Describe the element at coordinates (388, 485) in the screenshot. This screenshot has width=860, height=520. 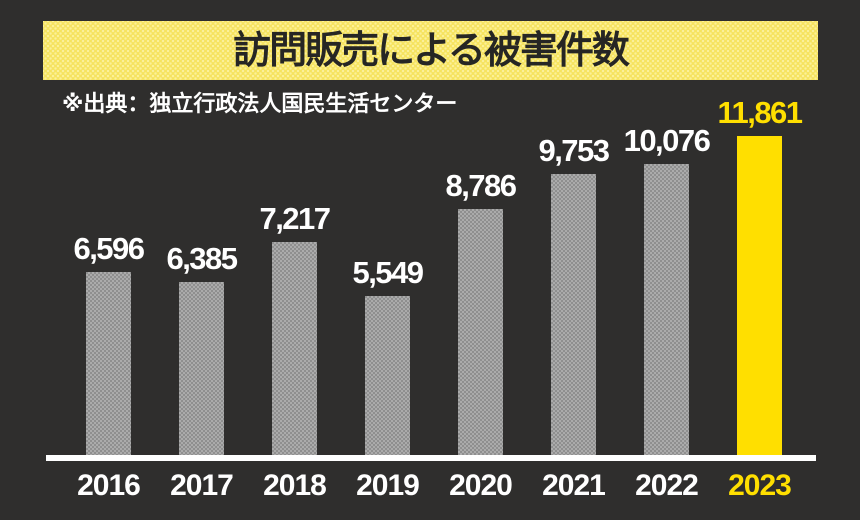
I see `year-label-2019: 2019` at that location.